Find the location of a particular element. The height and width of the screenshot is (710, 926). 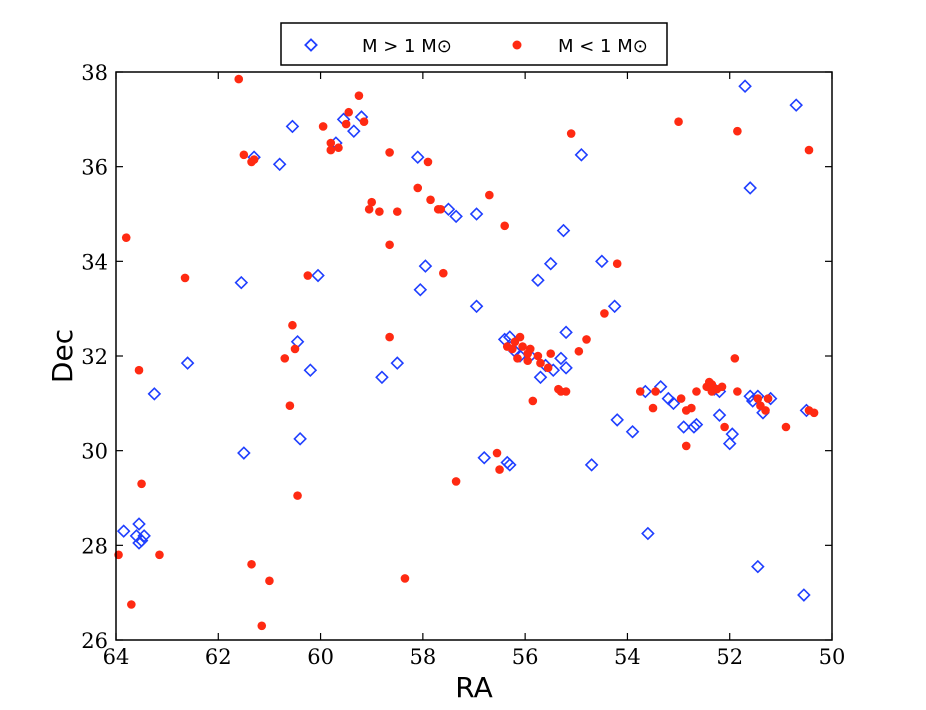

legend-marker-low-mass is located at coordinates (517, 45).